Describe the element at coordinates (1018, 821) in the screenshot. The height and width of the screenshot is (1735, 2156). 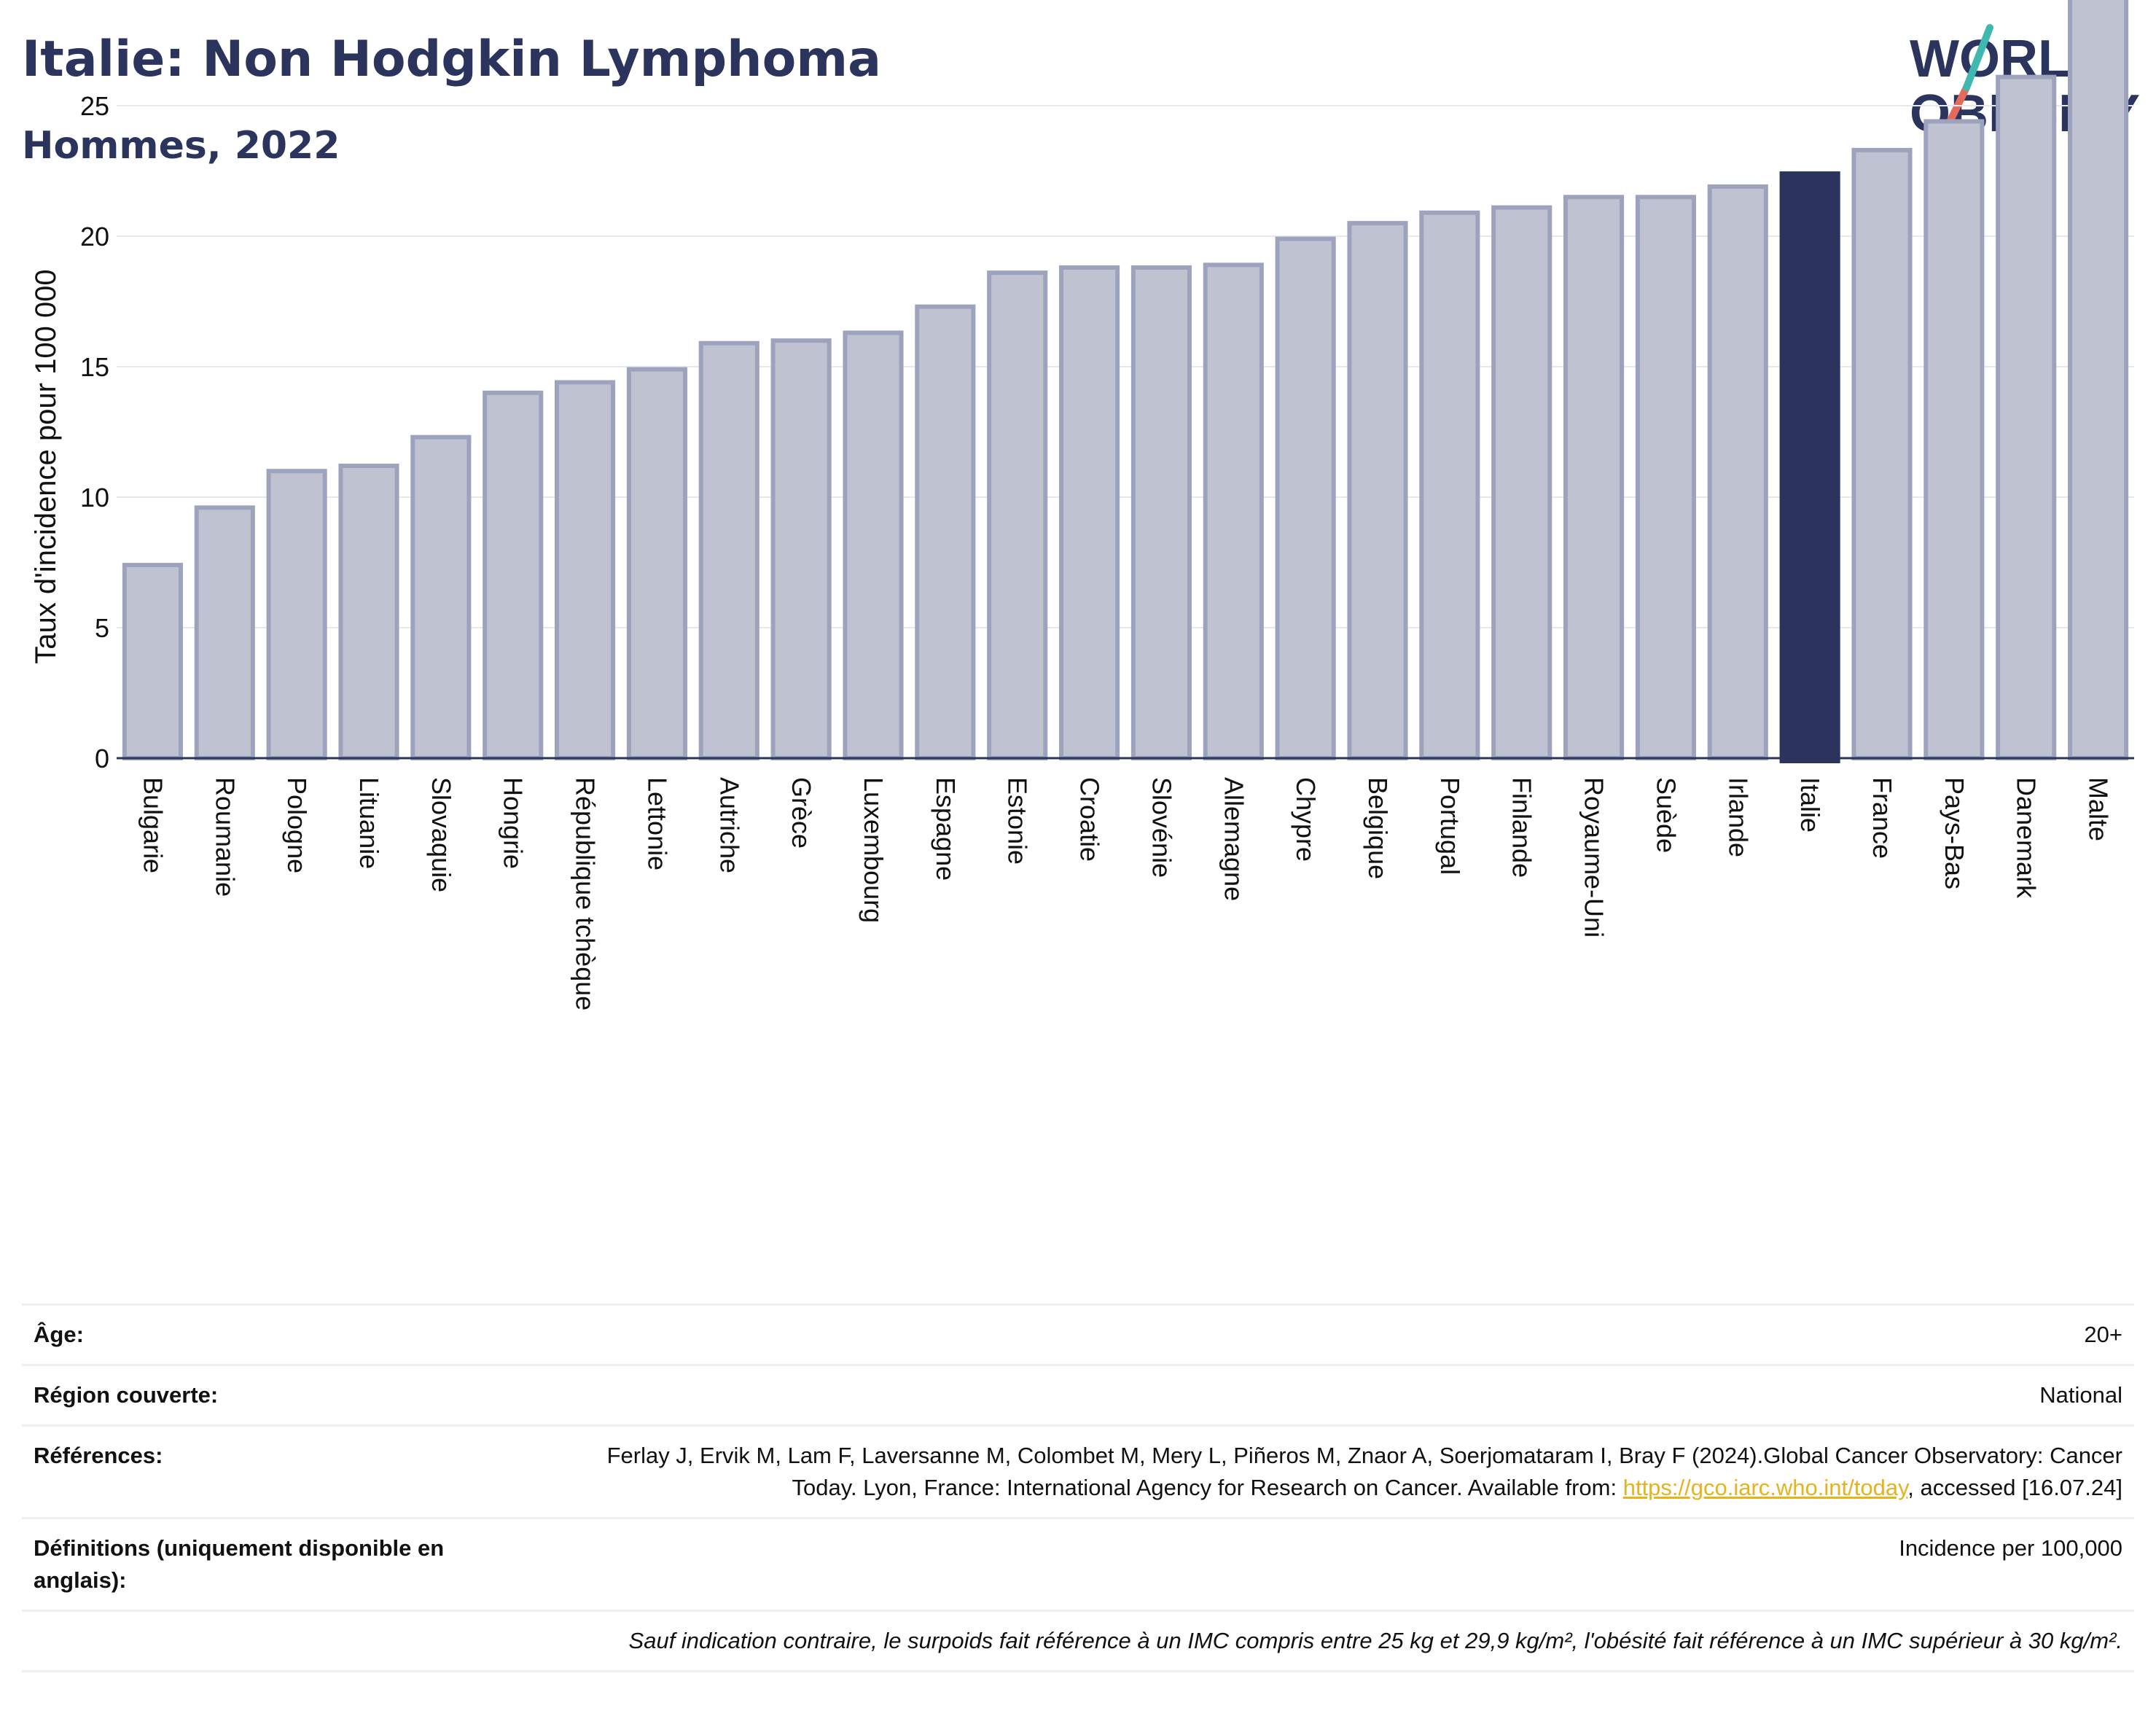
I see `x-tick-label: Estonie` at that location.